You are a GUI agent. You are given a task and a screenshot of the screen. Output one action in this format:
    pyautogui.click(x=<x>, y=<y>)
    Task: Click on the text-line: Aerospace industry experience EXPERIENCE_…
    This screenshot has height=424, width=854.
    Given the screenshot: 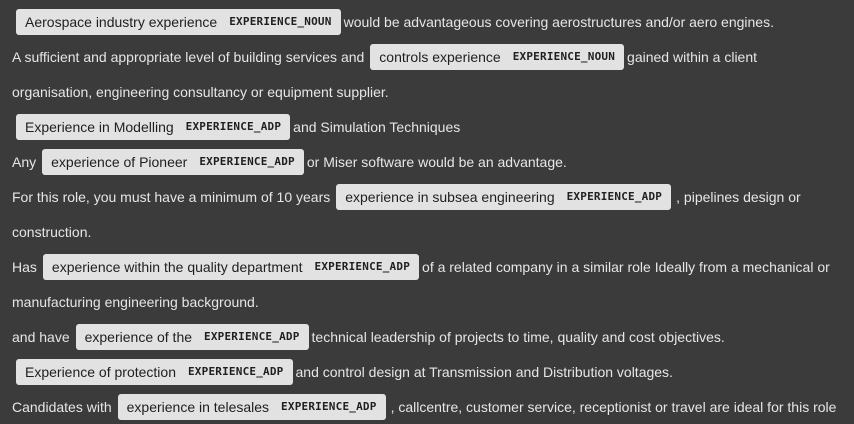 What is the action you would take?
    pyautogui.click(x=431, y=21)
    